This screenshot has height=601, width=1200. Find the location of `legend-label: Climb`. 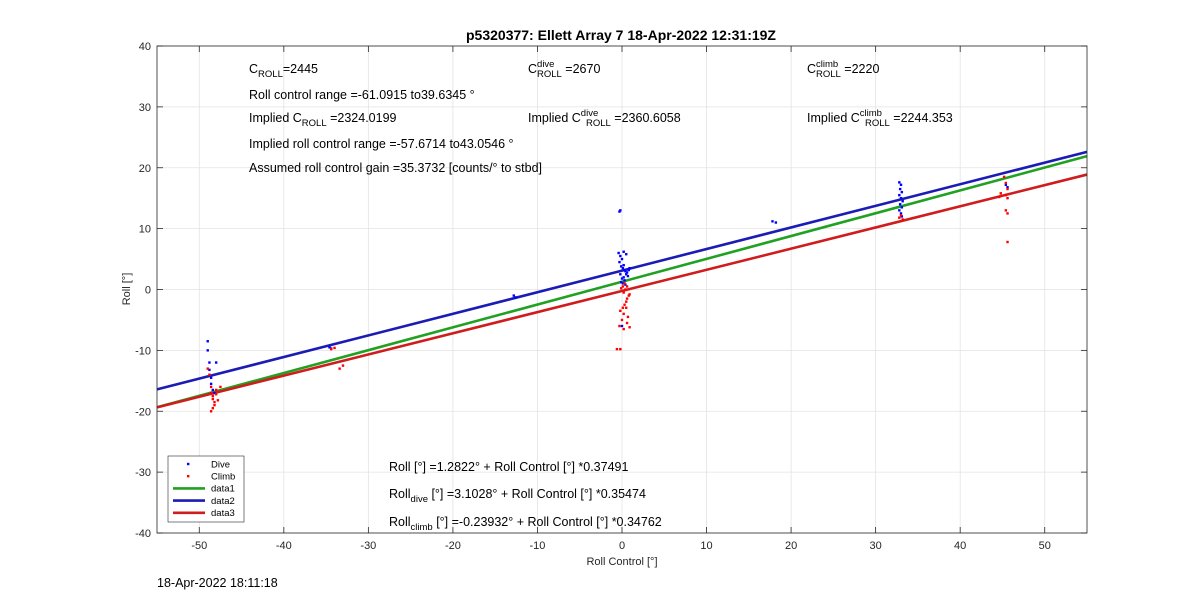

legend-label: Climb is located at coordinates (223, 477).